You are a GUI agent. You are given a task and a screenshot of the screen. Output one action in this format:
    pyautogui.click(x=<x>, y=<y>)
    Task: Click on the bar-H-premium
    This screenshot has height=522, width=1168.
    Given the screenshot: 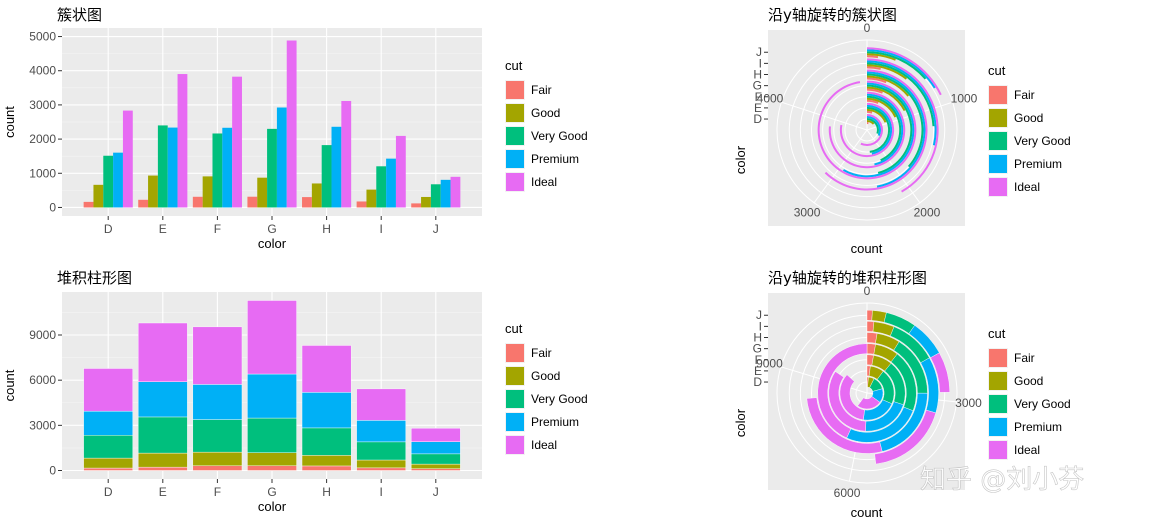 What is the action you would take?
    pyautogui.click(x=326, y=410)
    